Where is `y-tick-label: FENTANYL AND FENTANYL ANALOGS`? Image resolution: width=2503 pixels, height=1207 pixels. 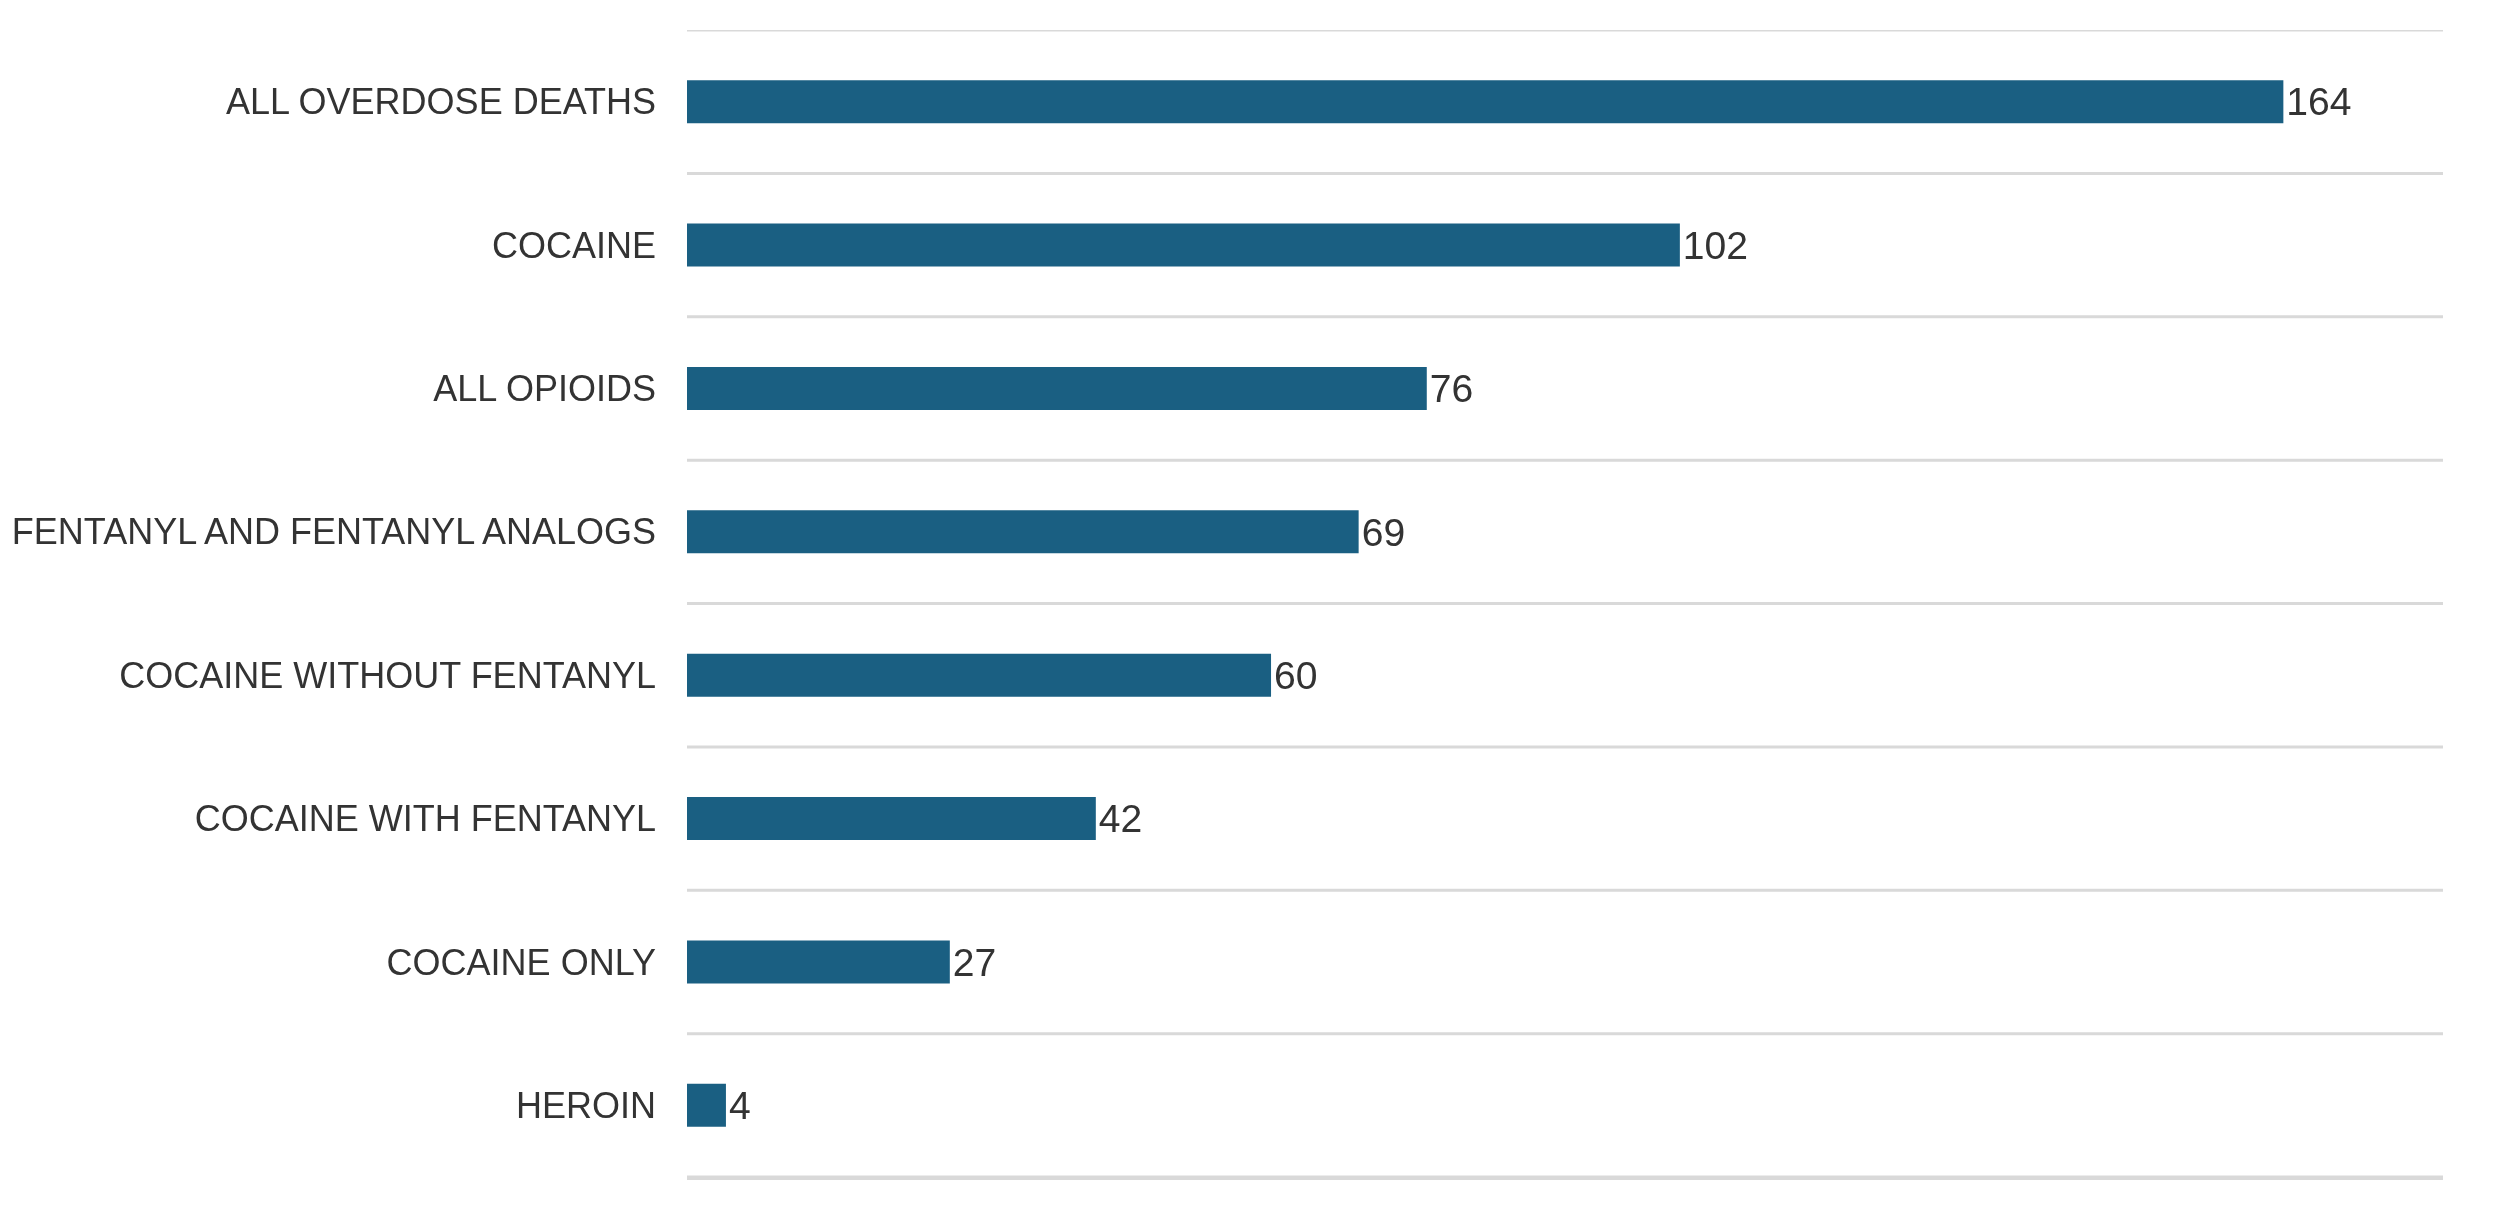
y-tick-label: FENTANYL AND FENTANYL ANALOGS is located at coordinates (333, 532).